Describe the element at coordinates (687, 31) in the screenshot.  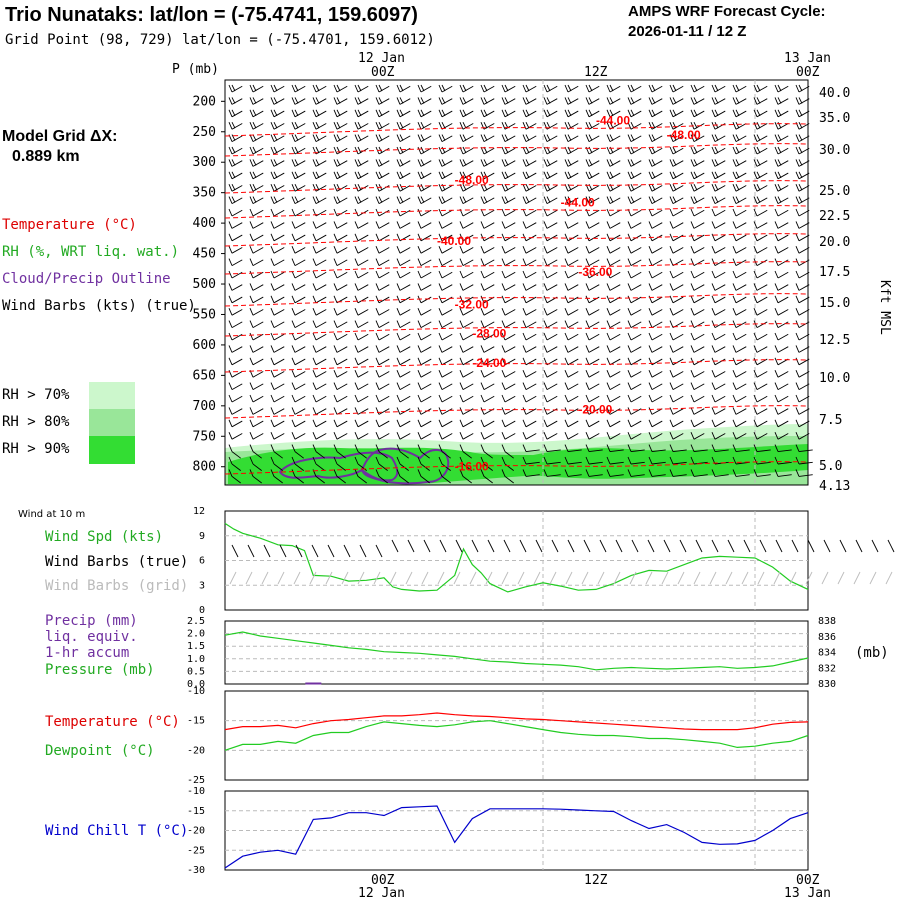
I see `cycle-value: 2026-01-11 / 12 Z` at that location.